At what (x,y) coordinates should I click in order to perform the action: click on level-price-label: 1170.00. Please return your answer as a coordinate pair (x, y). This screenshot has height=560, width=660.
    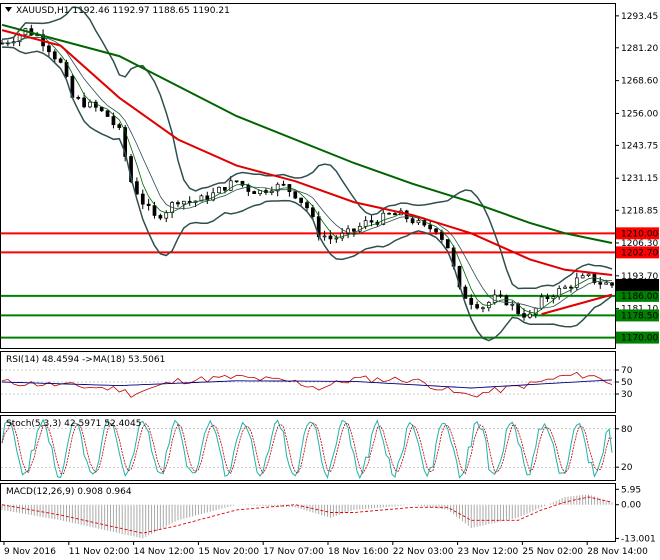
    Looking at the image, I should click on (639, 339).